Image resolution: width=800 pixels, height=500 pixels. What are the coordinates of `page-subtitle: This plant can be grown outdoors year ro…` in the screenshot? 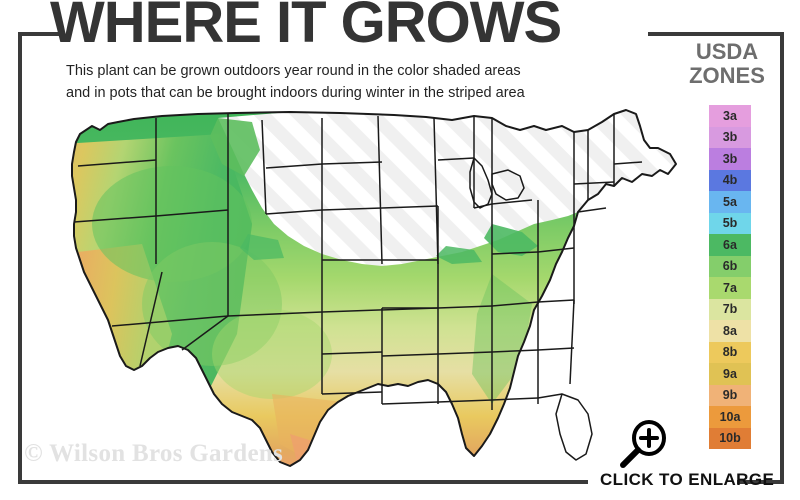 It's located at (366, 82).